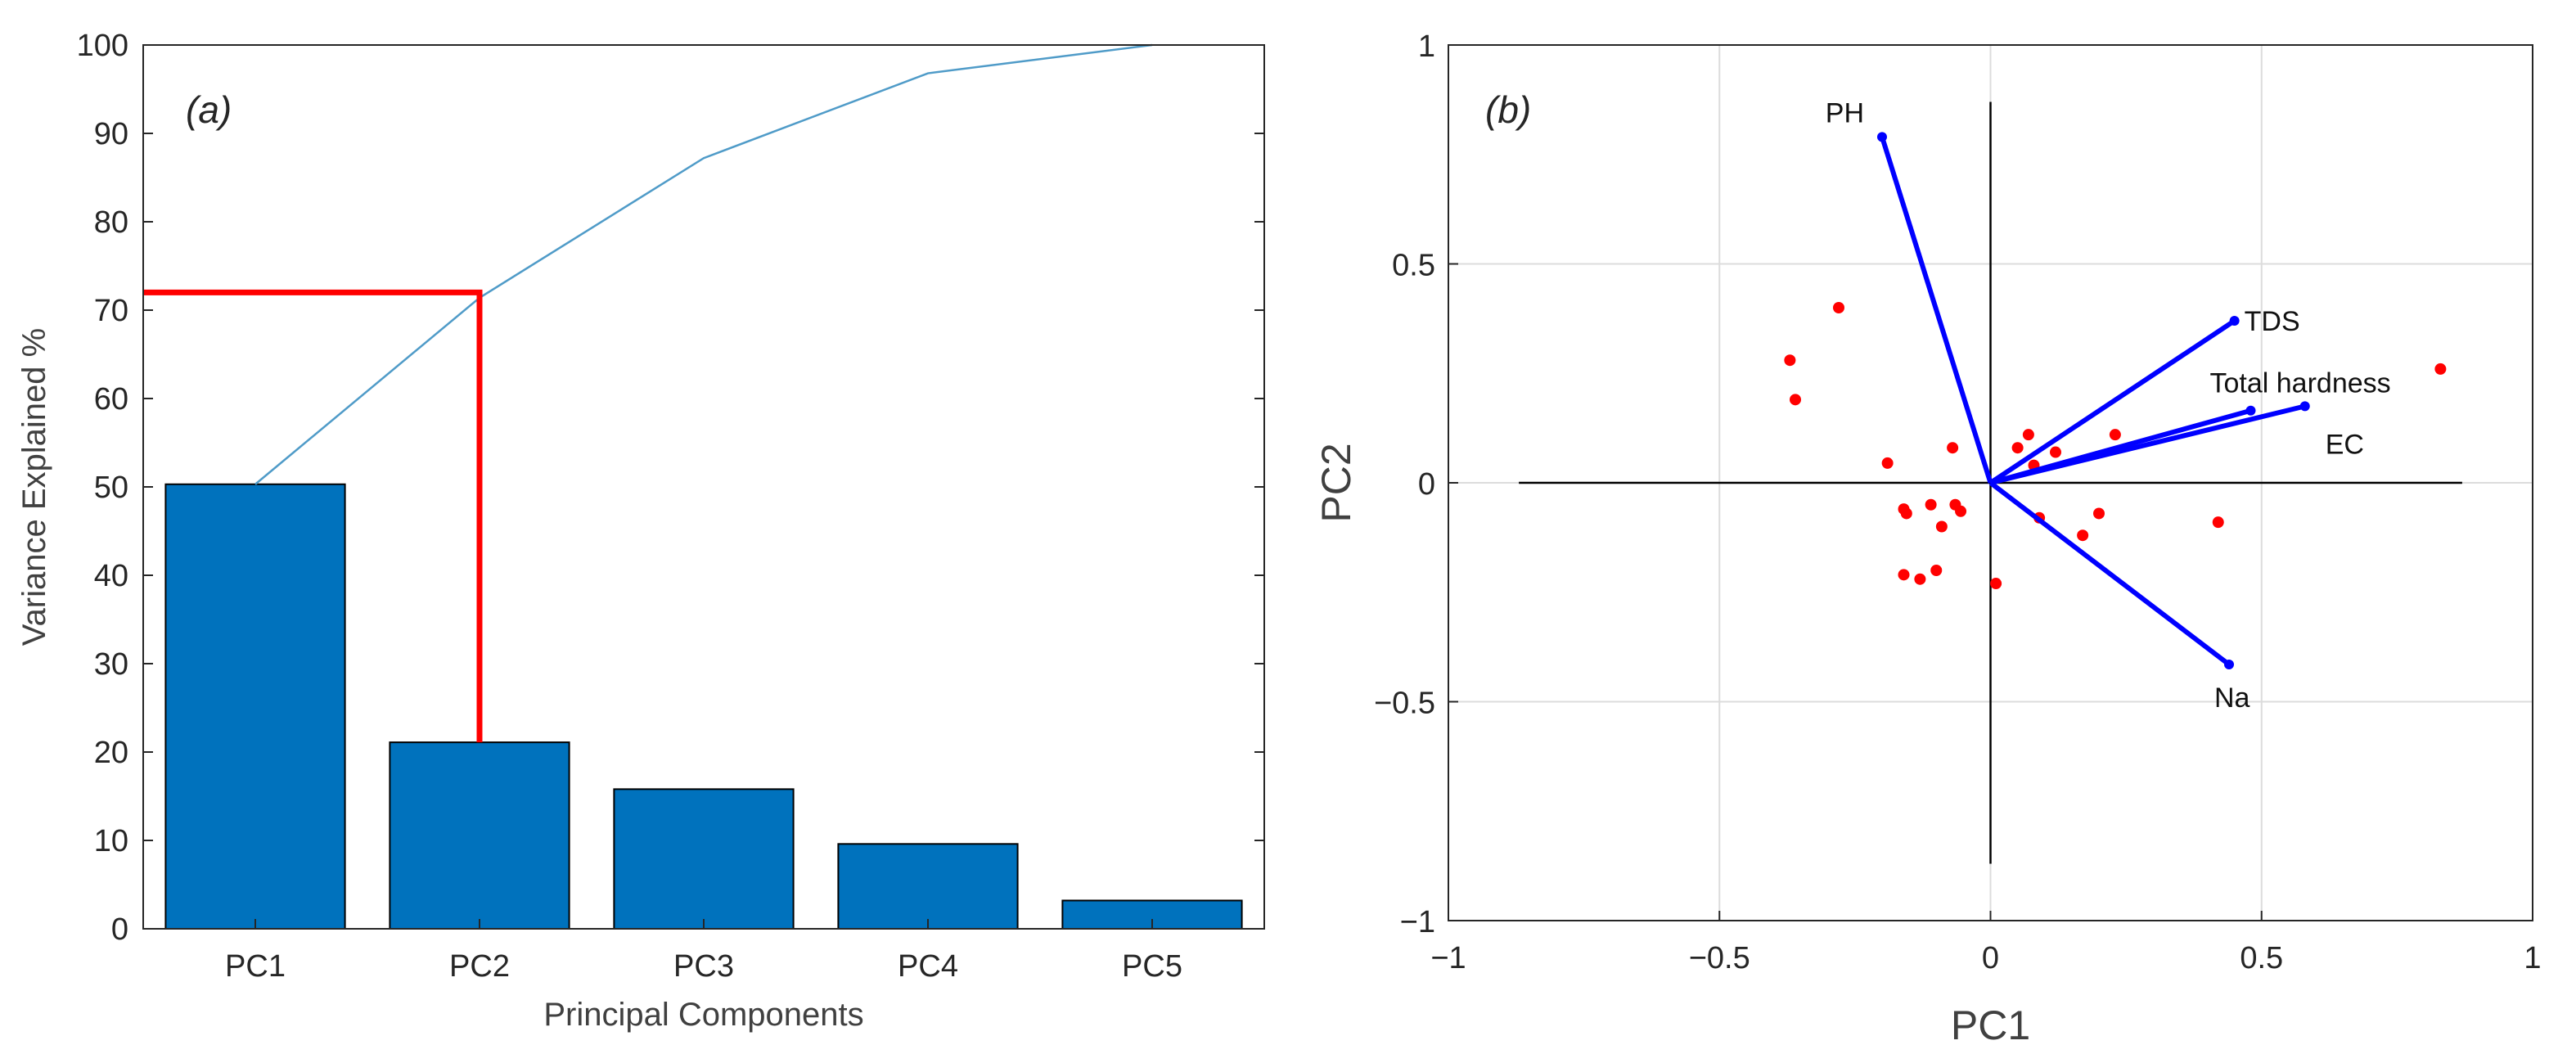  What do you see at coordinates (111, 399) in the screenshot?
I see `y-tick-label: 60` at bounding box center [111, 399].